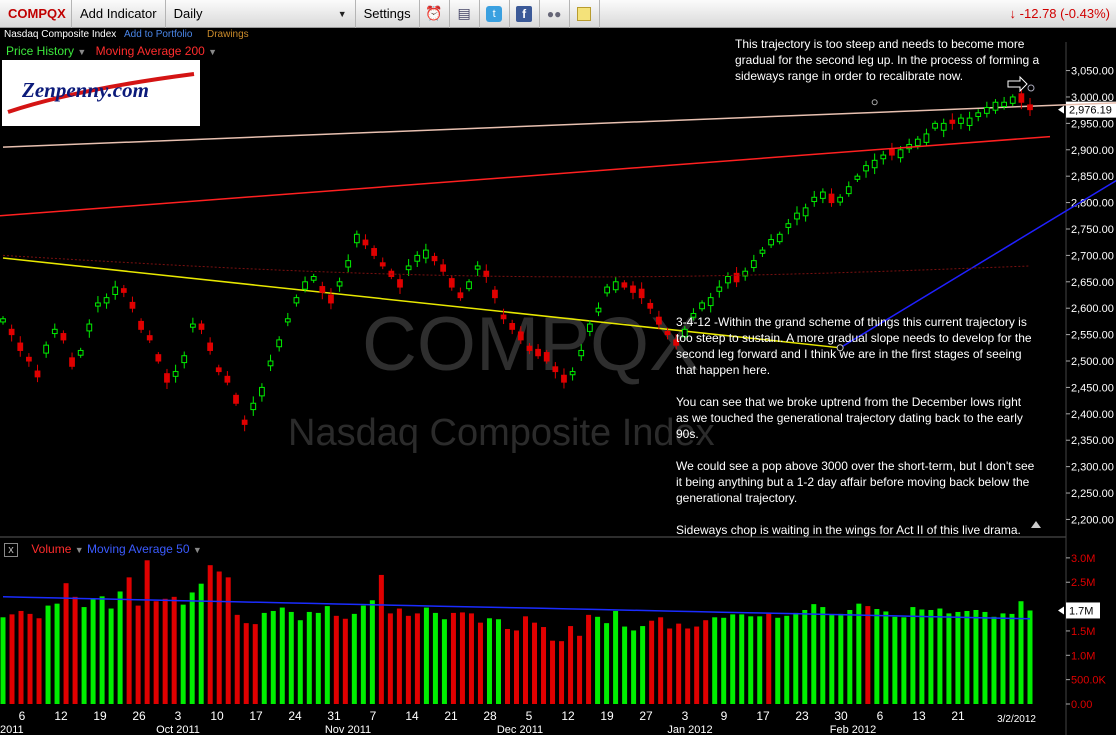 This screenshot has width=1116, height=735. What do you see at coordinates (119, 14) in the screenshot?
I see `add-indicator-button: Add Indicator` at bounding box center [119, 14].